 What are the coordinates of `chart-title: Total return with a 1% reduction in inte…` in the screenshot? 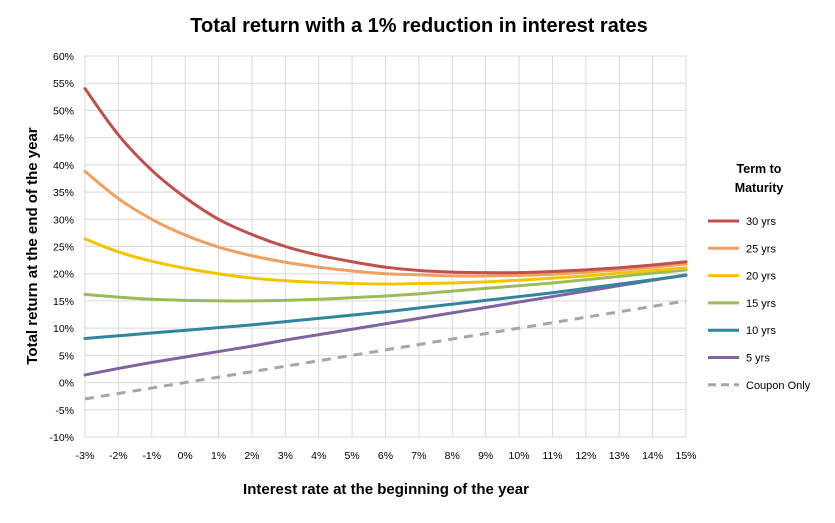 It's located at (419, 26).